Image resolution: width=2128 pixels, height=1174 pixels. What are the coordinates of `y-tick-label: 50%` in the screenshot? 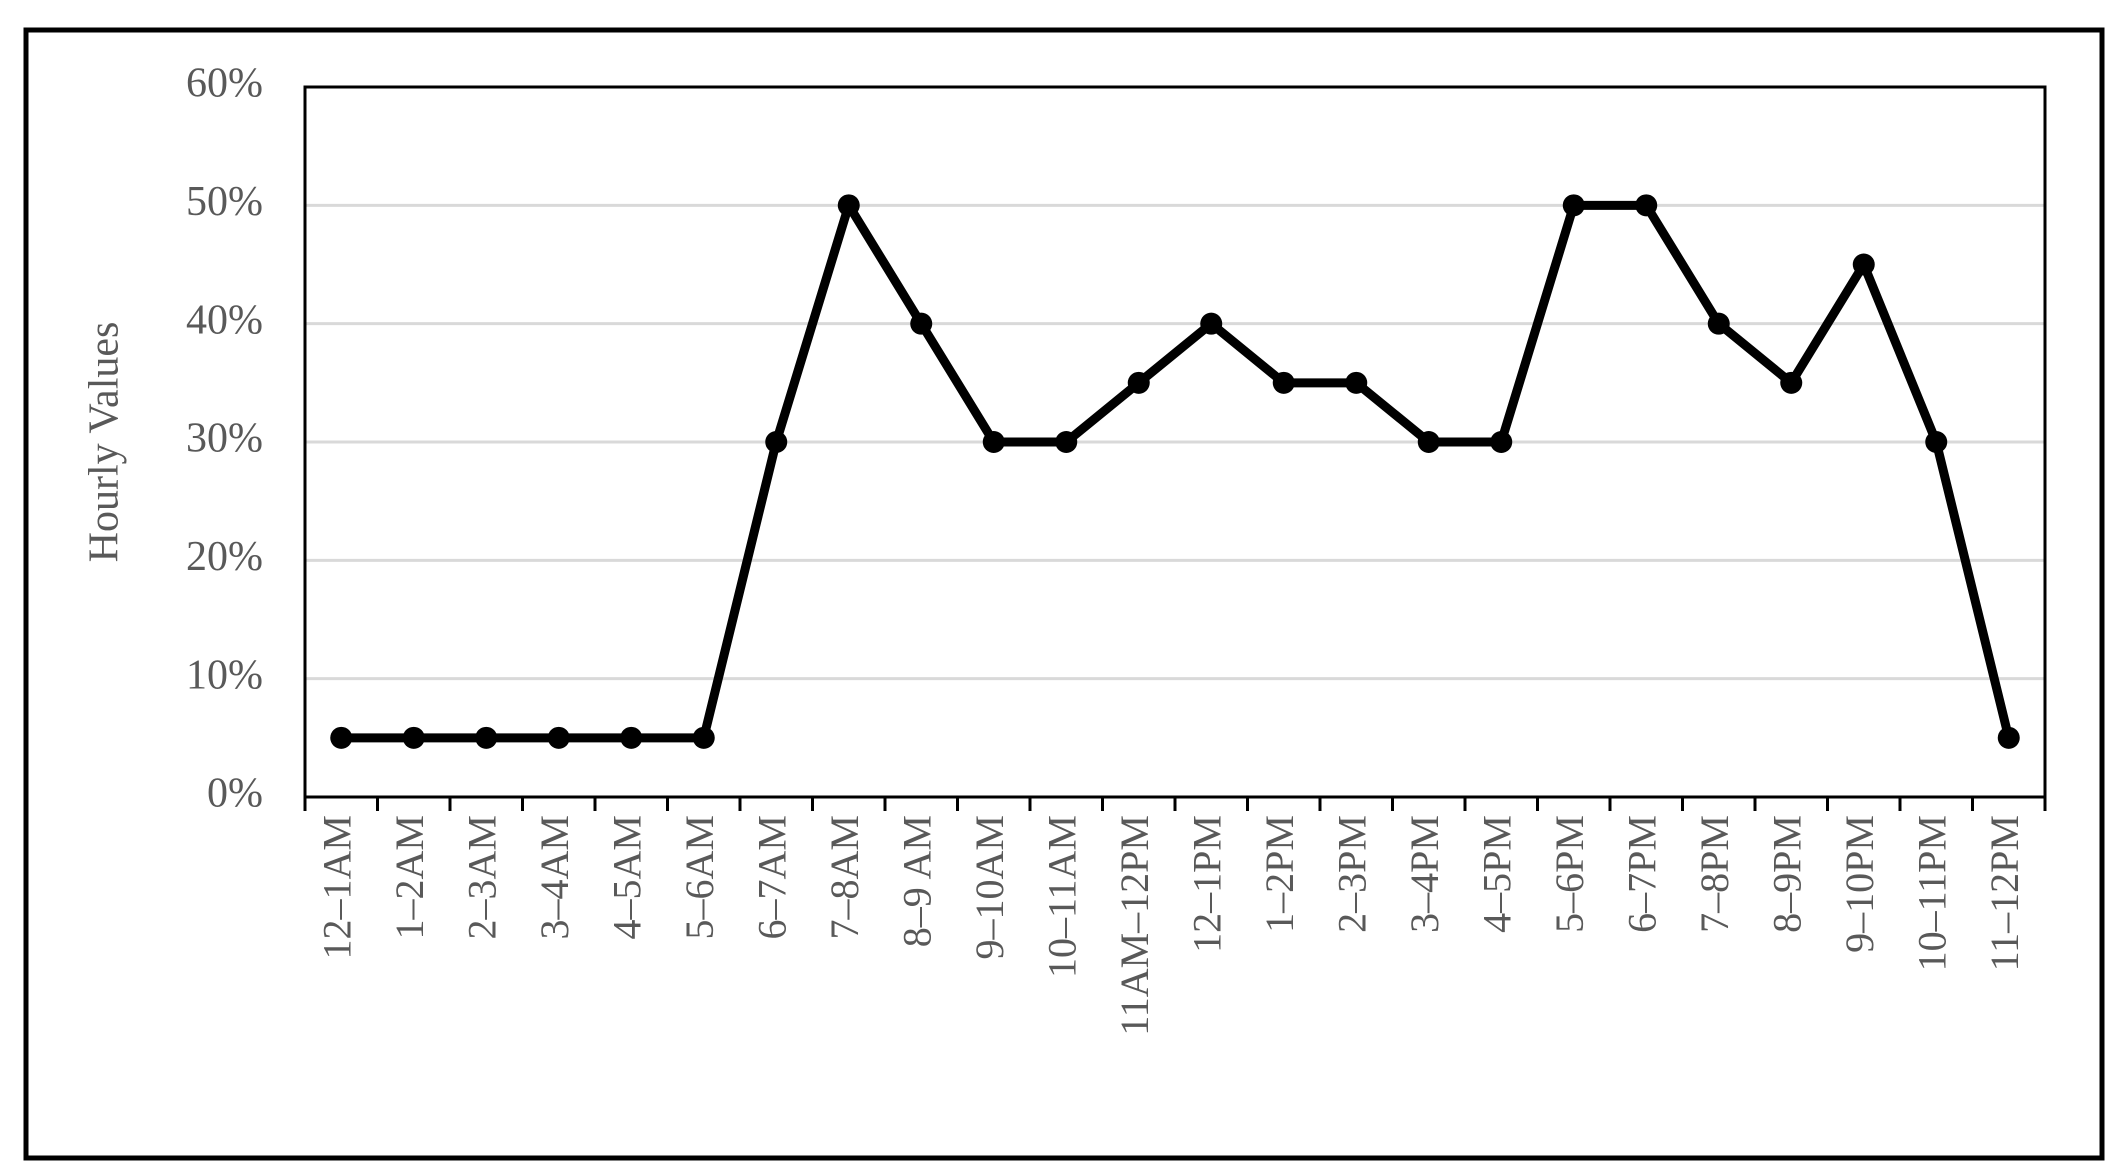 It's located at (224, 202).